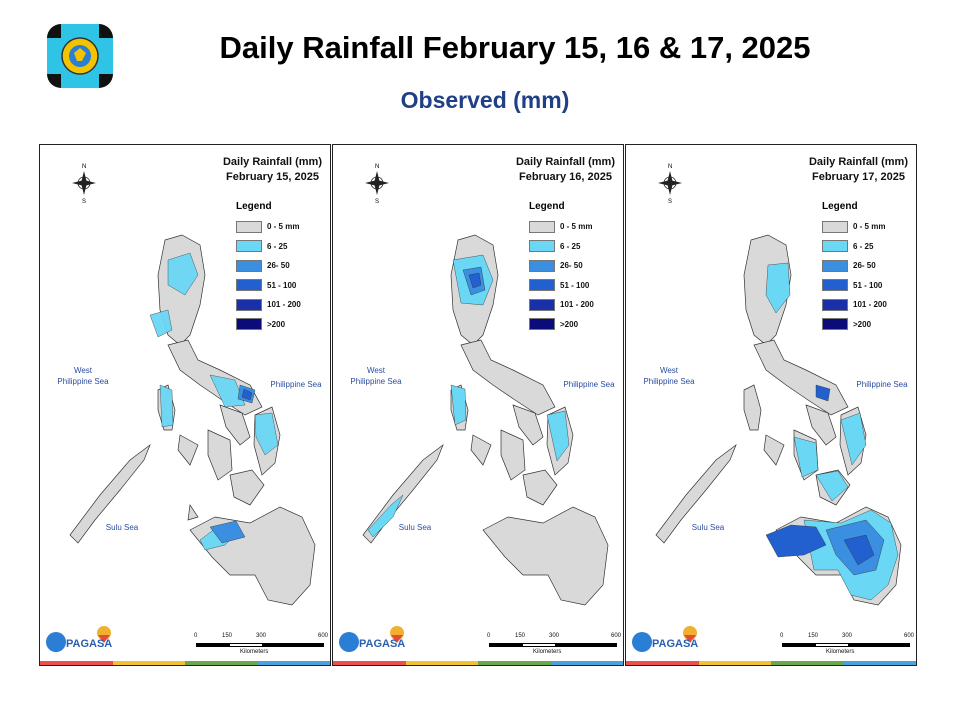 The width and height of the screenshot is (960, 720). What do you see at coordinates (858, 177) in the screenshot?
I see `panel-date: February 17, 2025` at bounding box center [858, 177].